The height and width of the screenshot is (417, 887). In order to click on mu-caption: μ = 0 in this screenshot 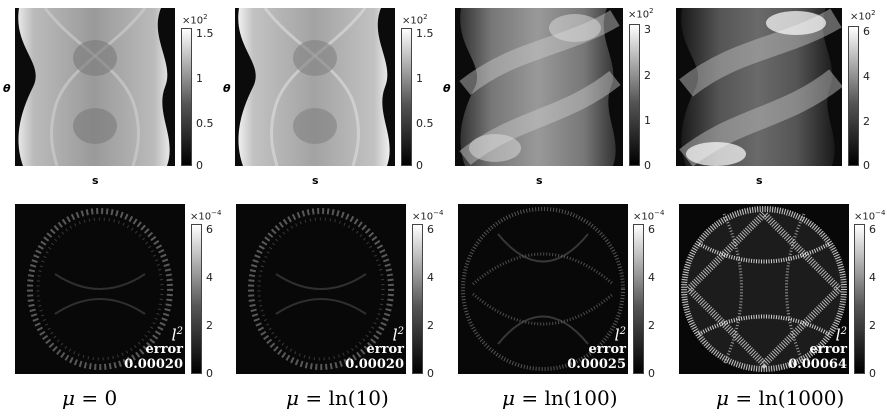, I will do `click(90, 398)`.